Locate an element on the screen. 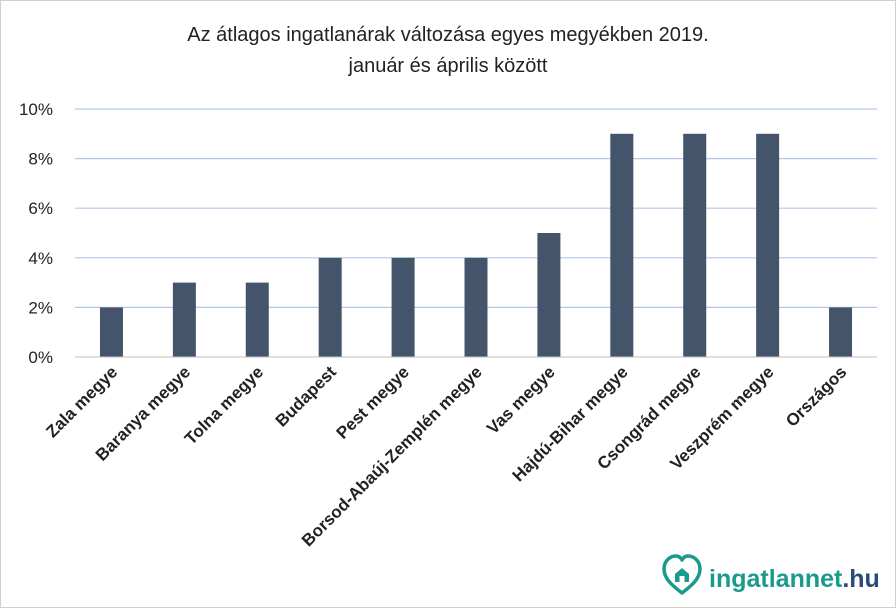 This screenshot has width=896, height=608. y-tick-label: 8% is located at coordinates (40, 159).